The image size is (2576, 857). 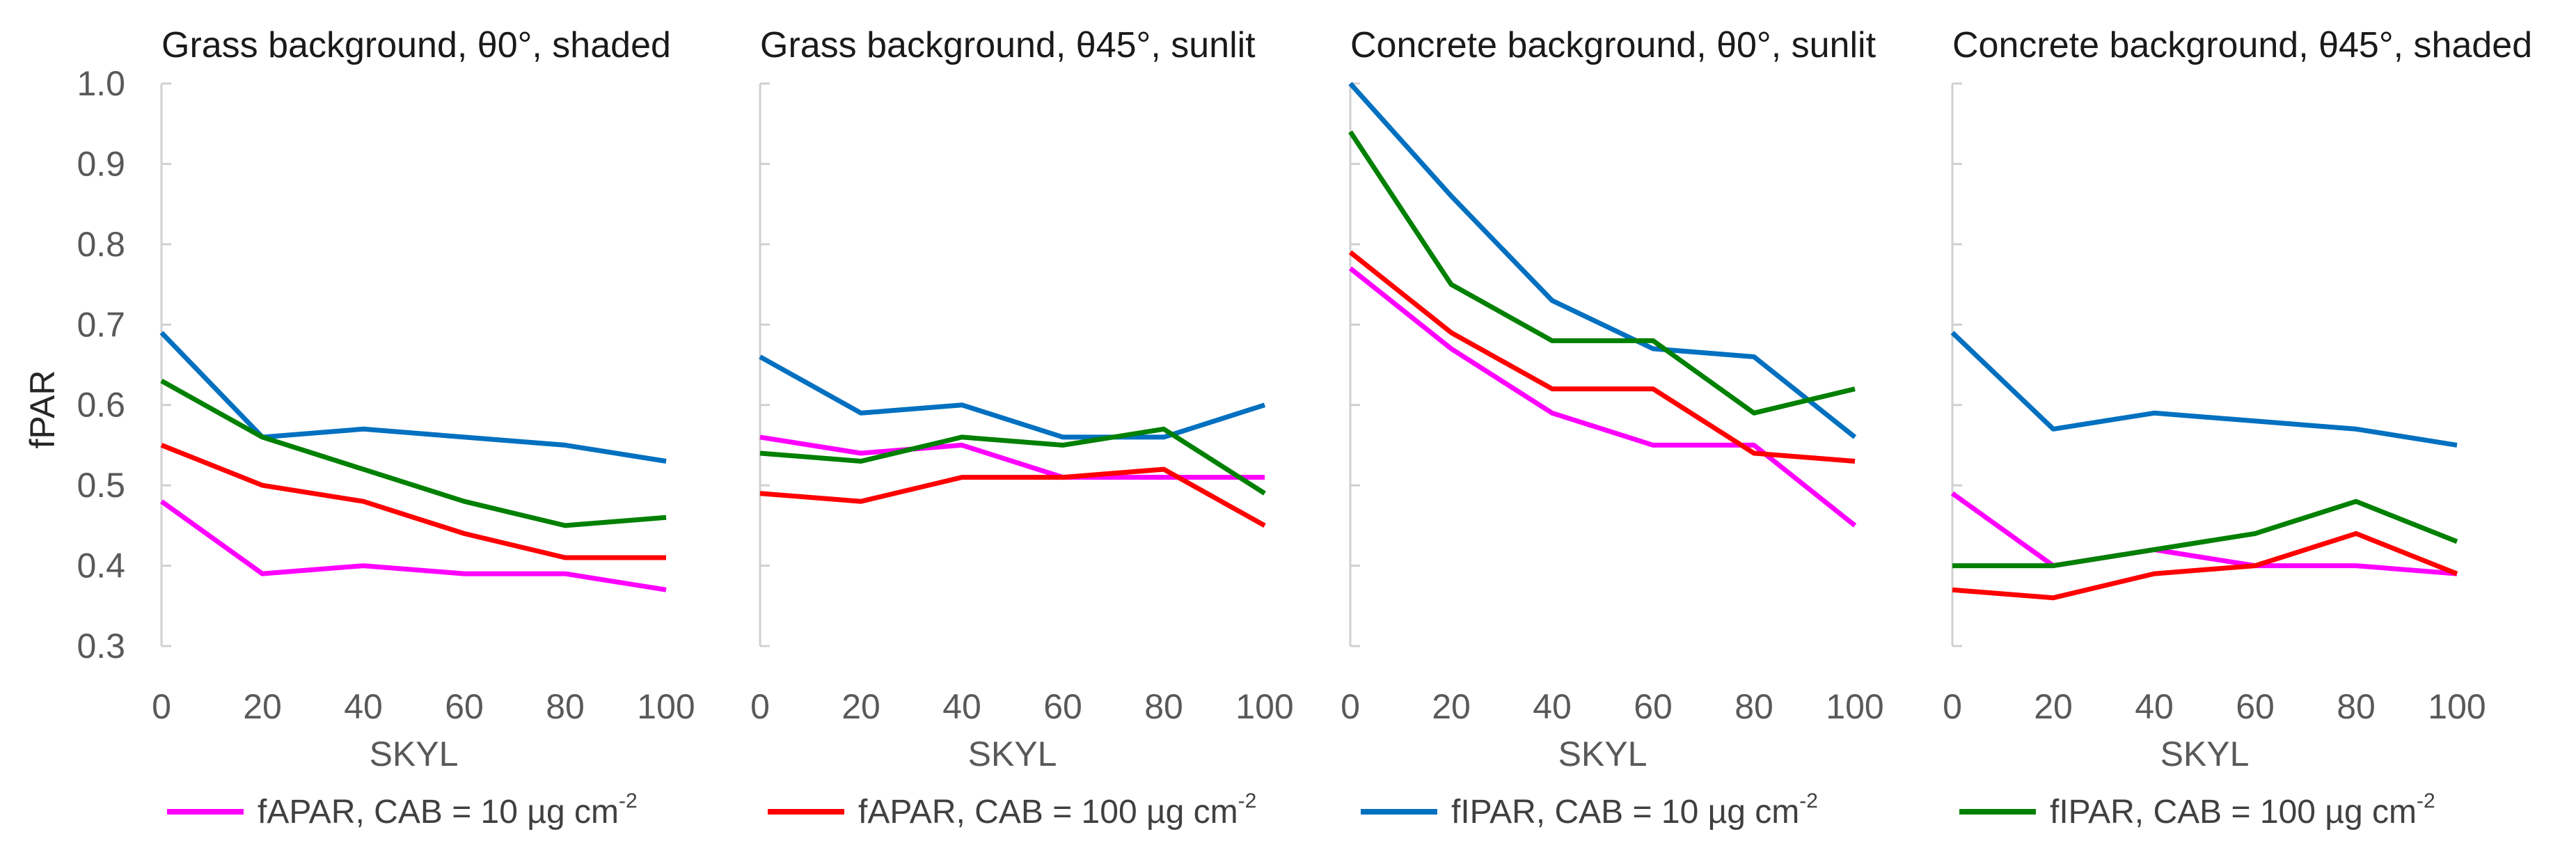 What do you see at coordinates (1057, 810) in the screenshot?
I see `legend-label: fAPAR, CAB = 100 µg cm-2` at bounding box center [1057, 810].